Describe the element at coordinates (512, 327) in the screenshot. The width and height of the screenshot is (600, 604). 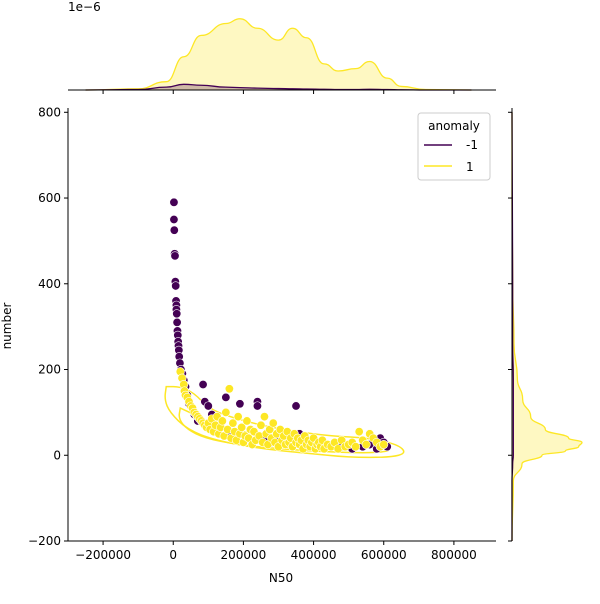
I see `right-density-line-anomaly-neg1` at that location.